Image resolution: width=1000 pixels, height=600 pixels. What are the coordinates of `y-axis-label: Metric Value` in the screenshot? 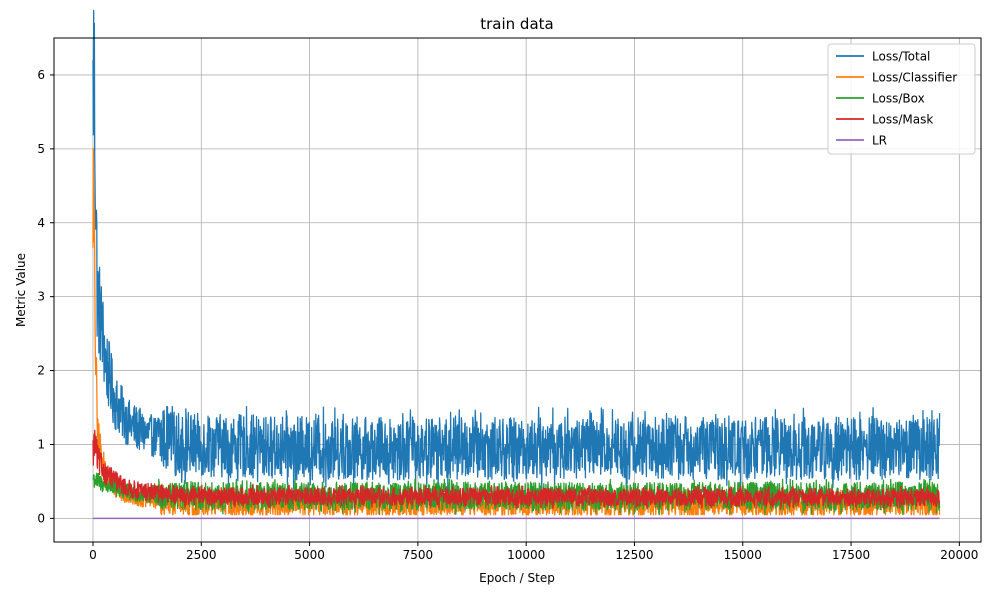 It's located at (21, 290).